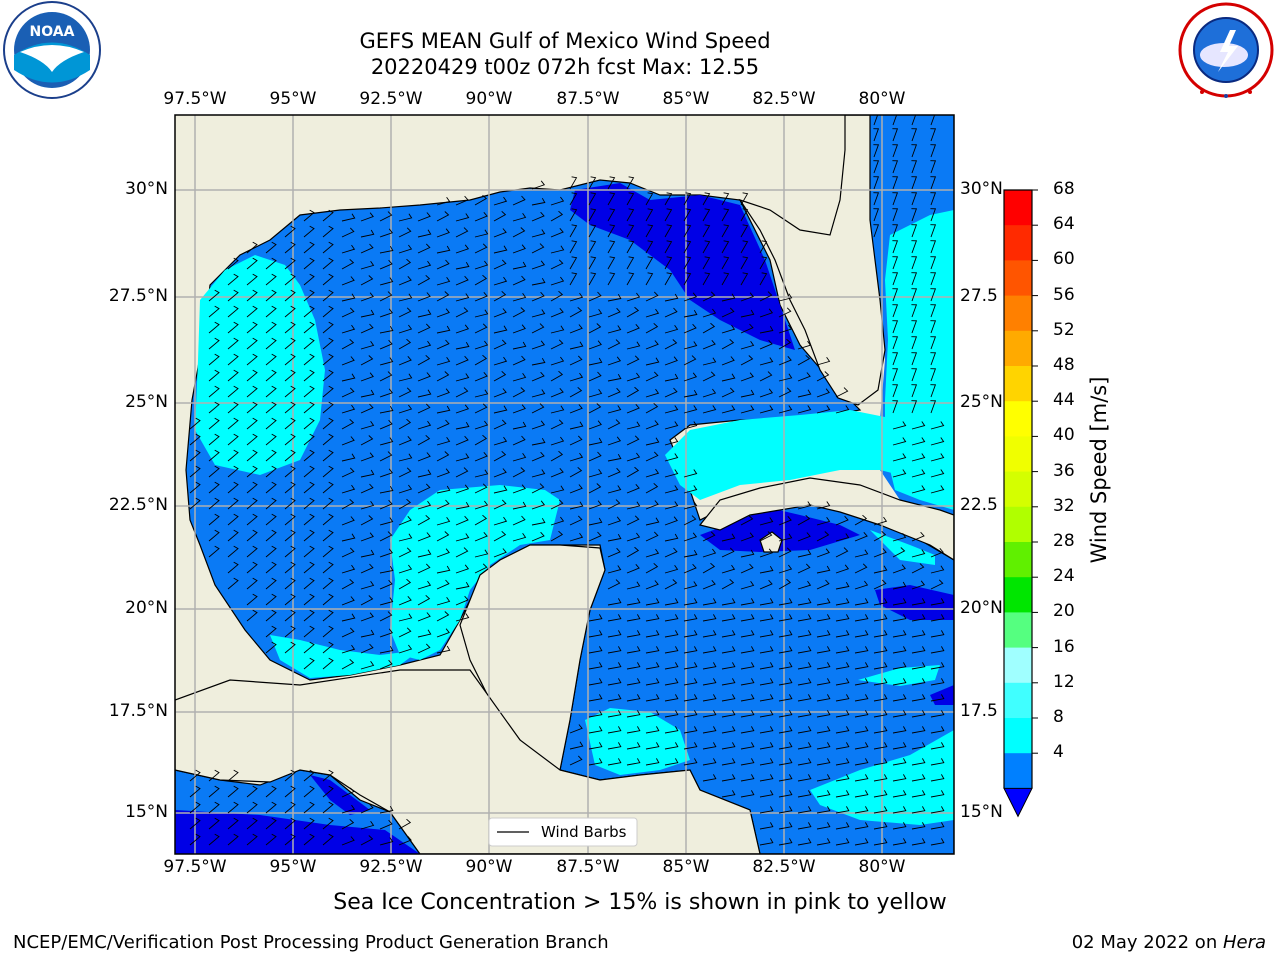  I want to click on breezy-zone-cuba-north, so click(902, 547).